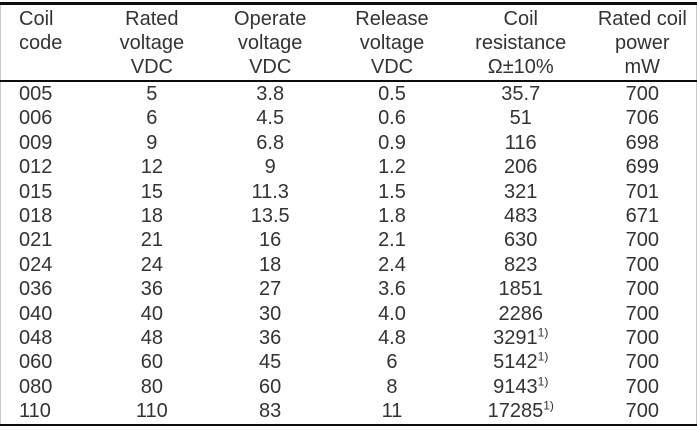 The image size is (697, 430). Describe the element at coordinates (349, 240) in the screenshot. I see `table-row: 021 21 16 2.1 630 700` at that location.